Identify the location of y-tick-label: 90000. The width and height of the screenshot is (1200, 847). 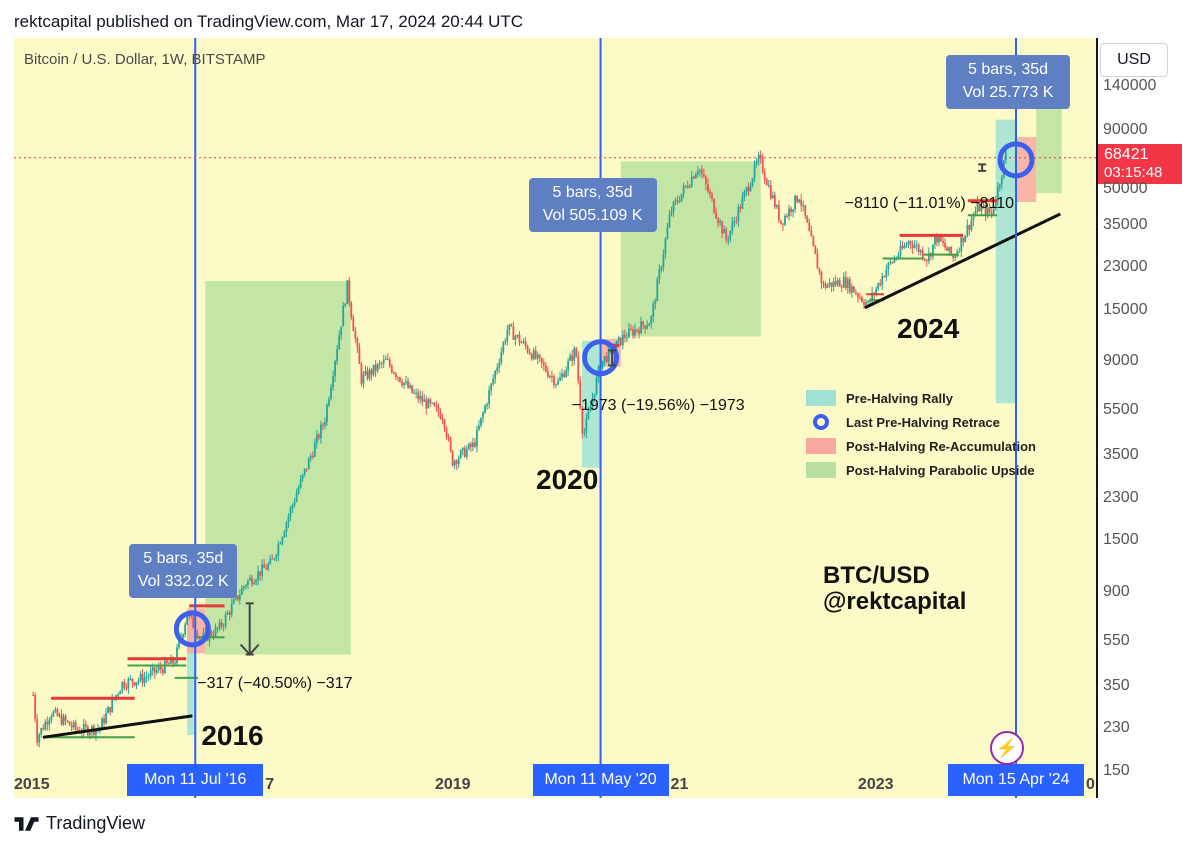
(1125, 130).